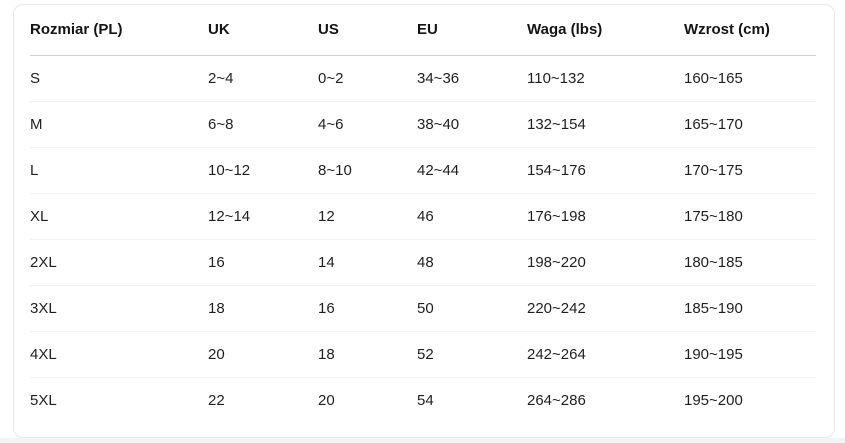 Image resolution: width=845 pixels, height=443 pixels. Describe the element at coordinates (750, 170) in the screenshot. I see `value-cell: 170~175` at that location.